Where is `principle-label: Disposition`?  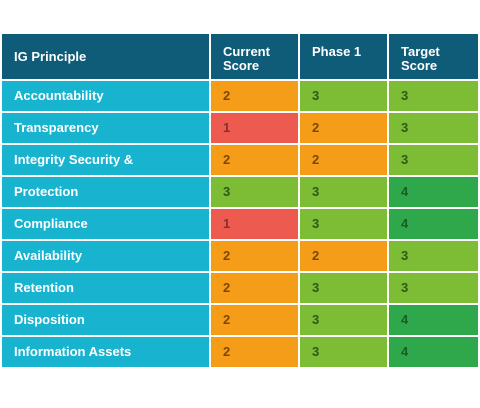
principle-label: Disposition is located at coordinates (106, 321).